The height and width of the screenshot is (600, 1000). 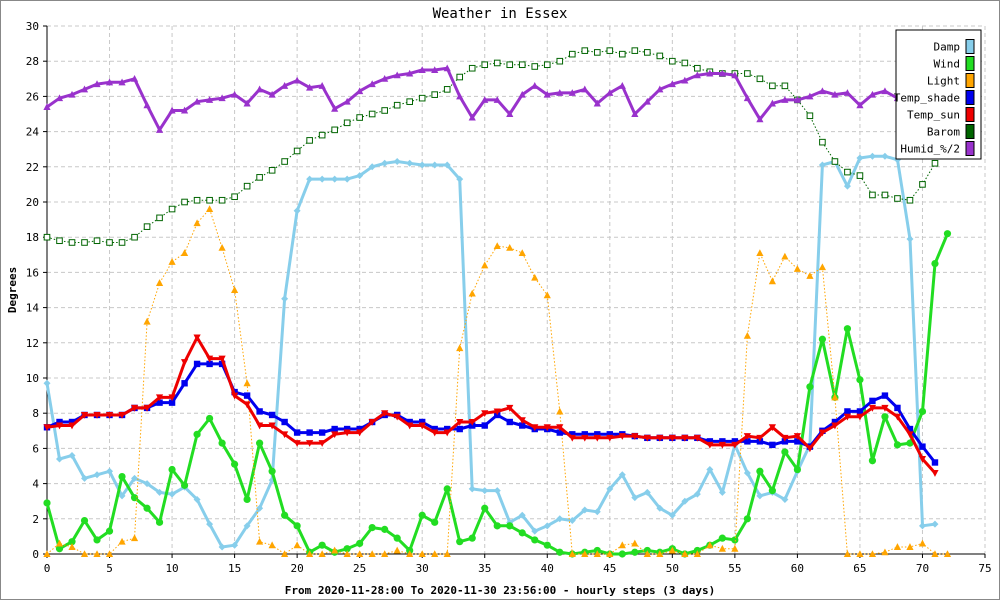 I want to click on x-tick-label: 55, so click(x=734, y=568).